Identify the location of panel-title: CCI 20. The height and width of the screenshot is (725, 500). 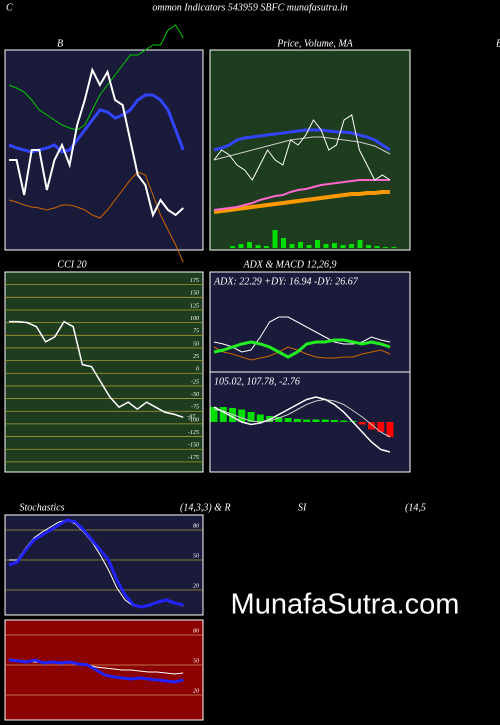
(71, 264).